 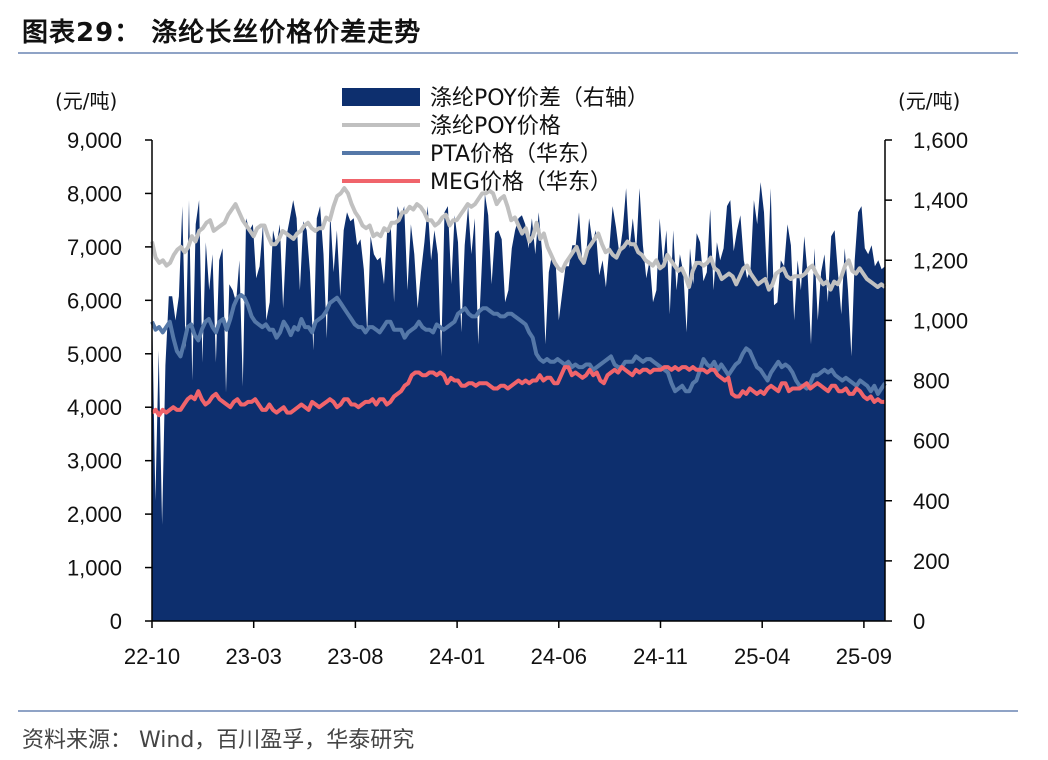 I want to click on x-tick-label: 24-01, so click(x=457, y=656).